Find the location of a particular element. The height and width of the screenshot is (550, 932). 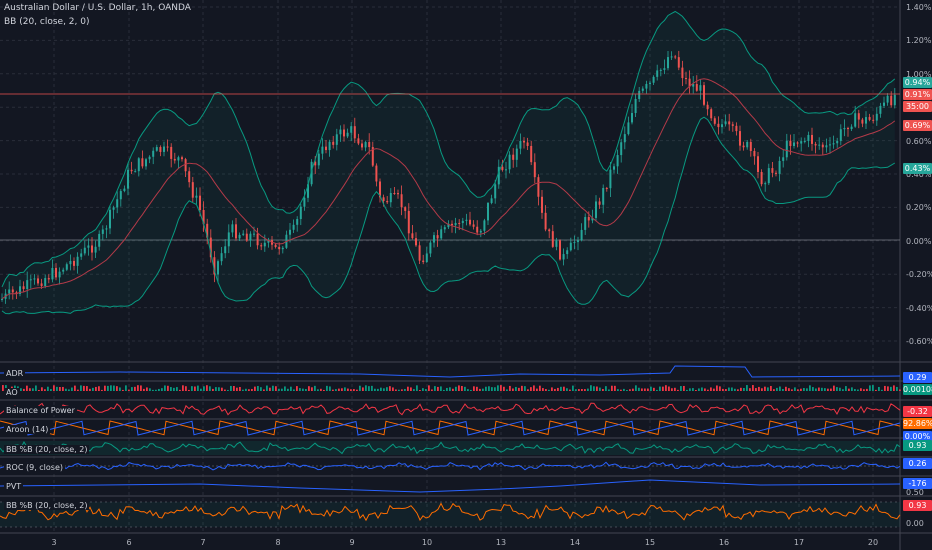

pane-label-roc: ROC (9, close) is located at coordinates (35, 467).